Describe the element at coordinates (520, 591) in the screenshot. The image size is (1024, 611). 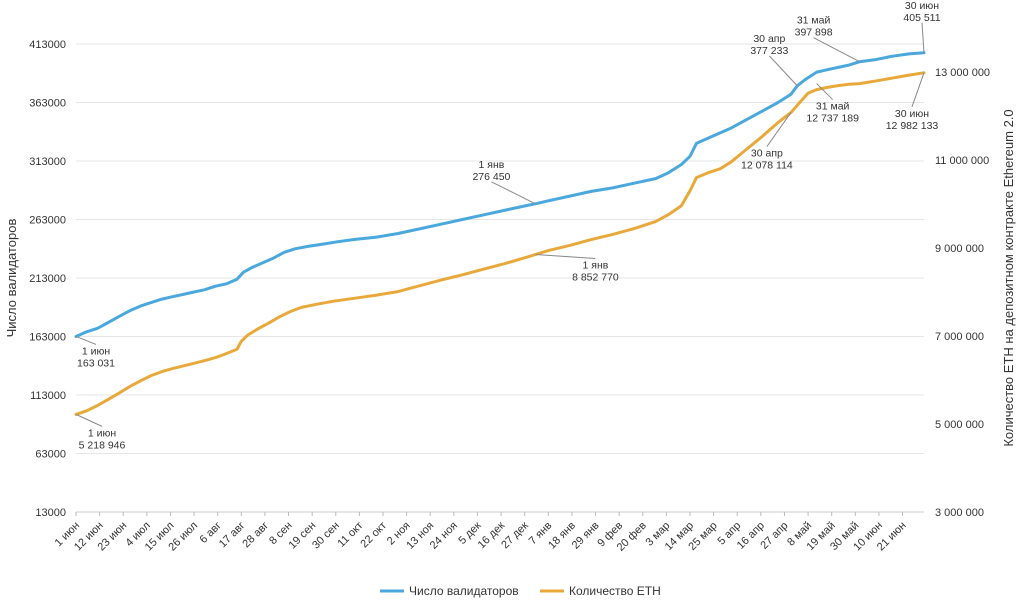
I see `legend: Число валидаторов Количество ETH` at that location.